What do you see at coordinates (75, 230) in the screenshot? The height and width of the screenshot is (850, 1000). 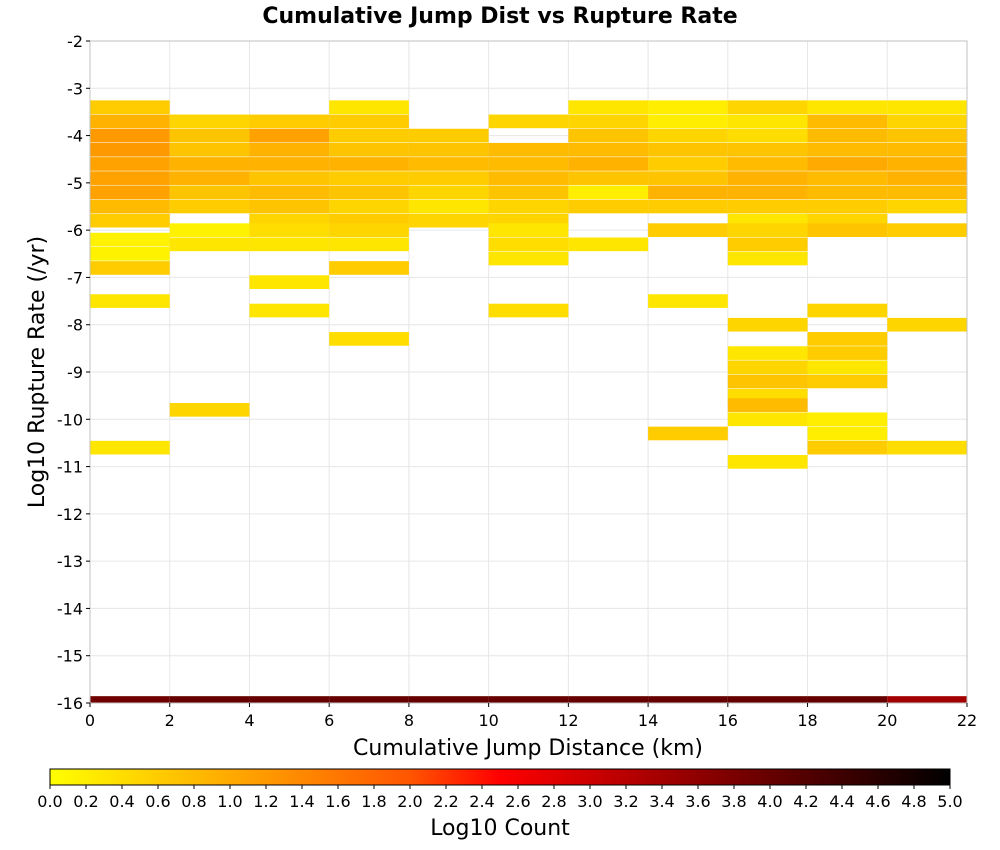 I see `y-tick-label: -6` at bounding box center [75, 230].